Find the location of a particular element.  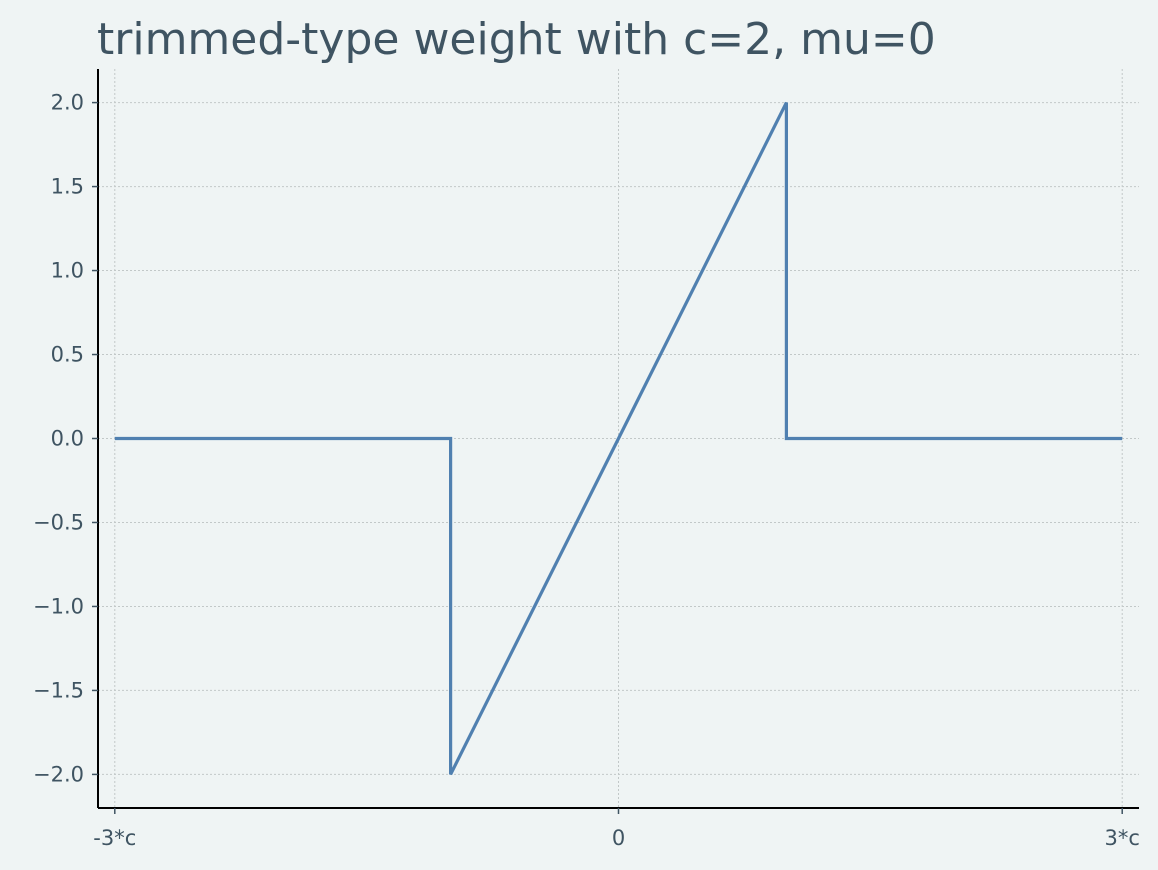

y-tick-label: 1.0 is located at coordinates (67, 271).